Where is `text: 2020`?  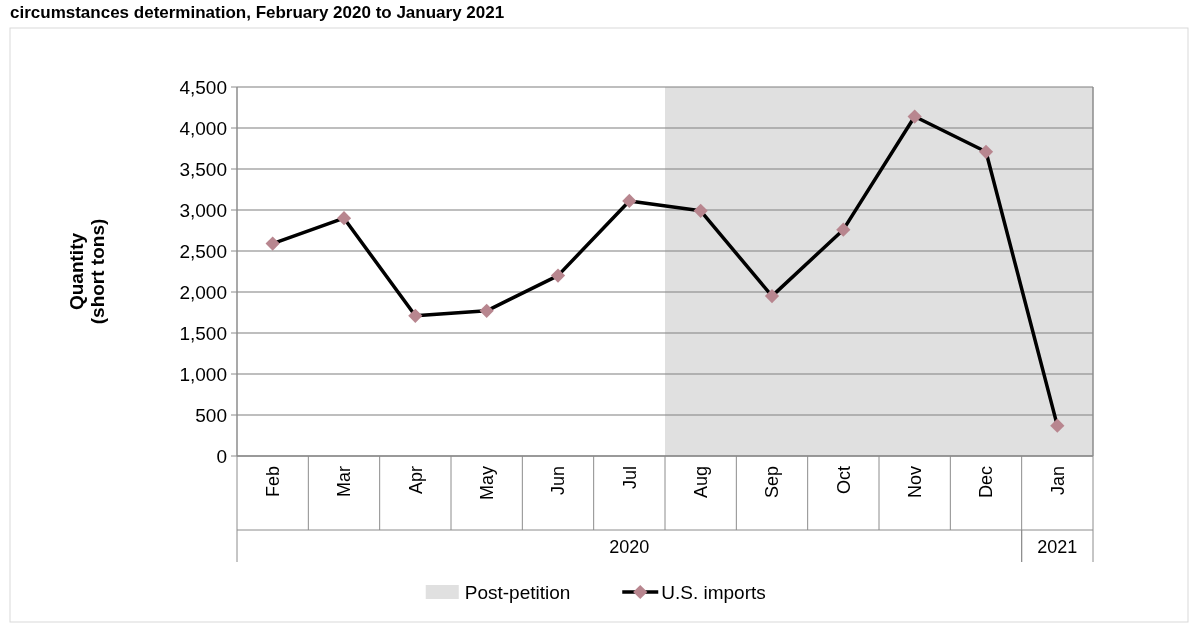
text: 2020 is located at coordinates (629, 547).